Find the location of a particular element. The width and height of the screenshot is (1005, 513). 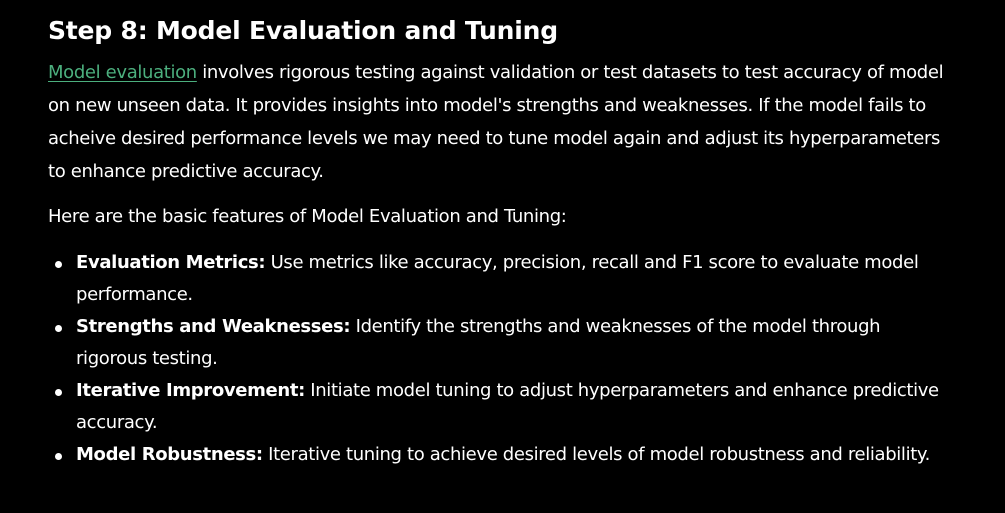

feature-term: Evaluation Metrics: is located at coordinates (171, 262).